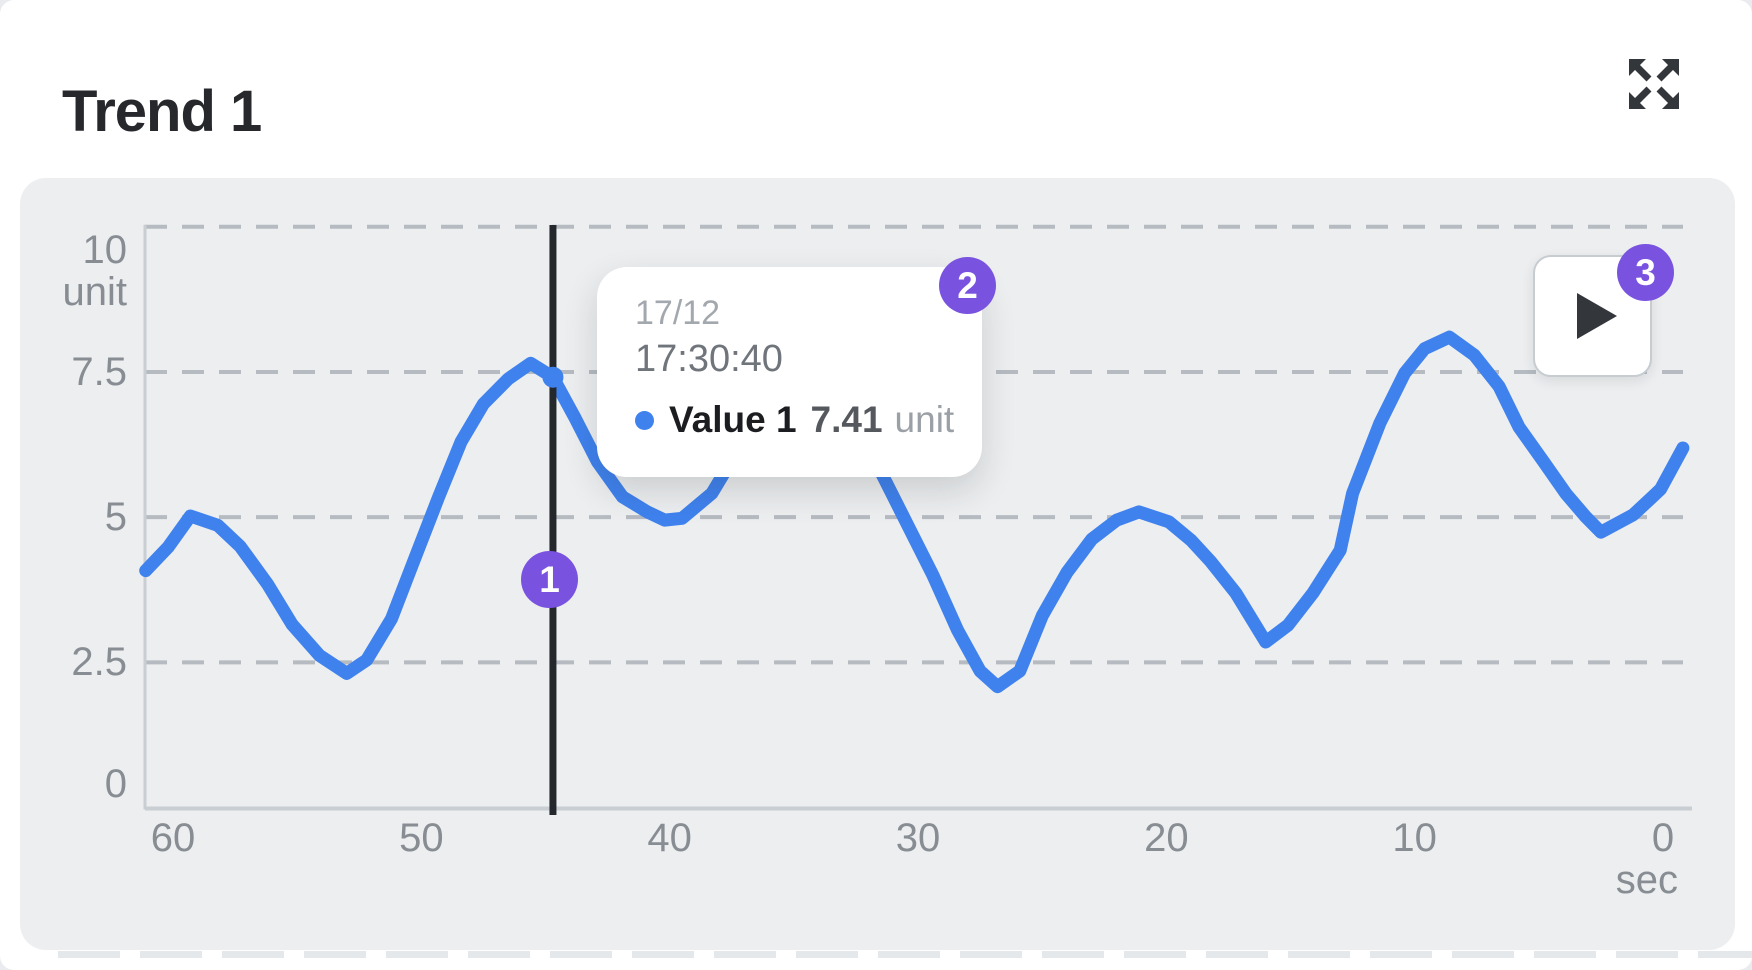  Describe the element at coordinates (173, 838) in the screenshot. I see `x-tick-label-60: 60` at that location.